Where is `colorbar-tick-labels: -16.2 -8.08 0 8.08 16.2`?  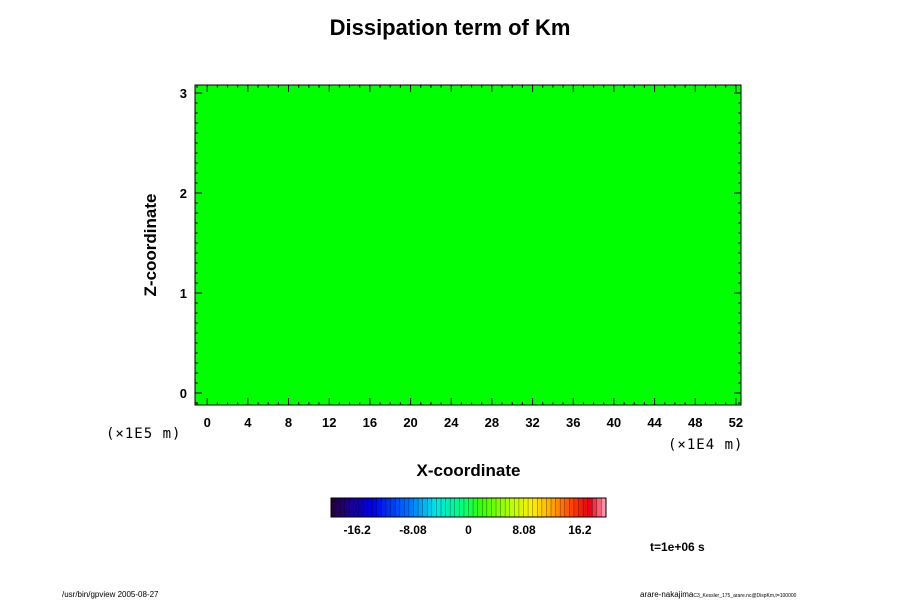
colorbar-tick-labels: -16.2 -8.08 0 8.08 16.2 is located at coordinates (467, 530).